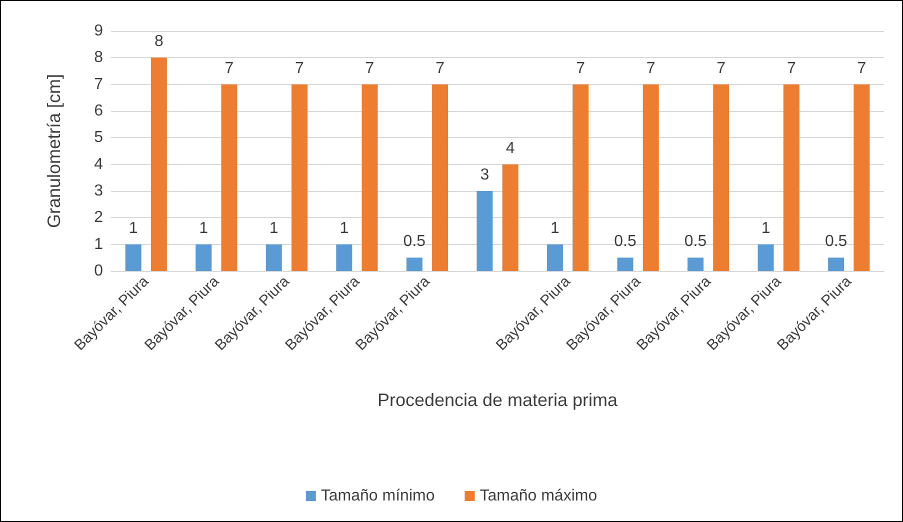 The height and width of the screenshot is (522, 903). What do you see at coordinates (99, 31) in the screenshot?
I see `y-tick-label: 9` at bounding box center [99, 31].